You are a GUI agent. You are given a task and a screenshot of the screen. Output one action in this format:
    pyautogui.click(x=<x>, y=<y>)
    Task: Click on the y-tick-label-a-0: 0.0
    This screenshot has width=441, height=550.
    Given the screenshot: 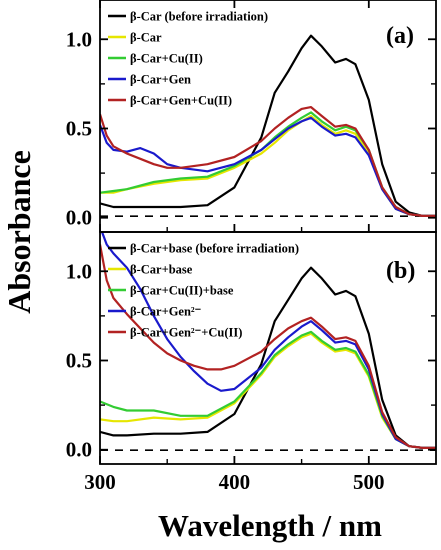 What is the action you would take?
    pyautogui.click(x=79, y=218)
    